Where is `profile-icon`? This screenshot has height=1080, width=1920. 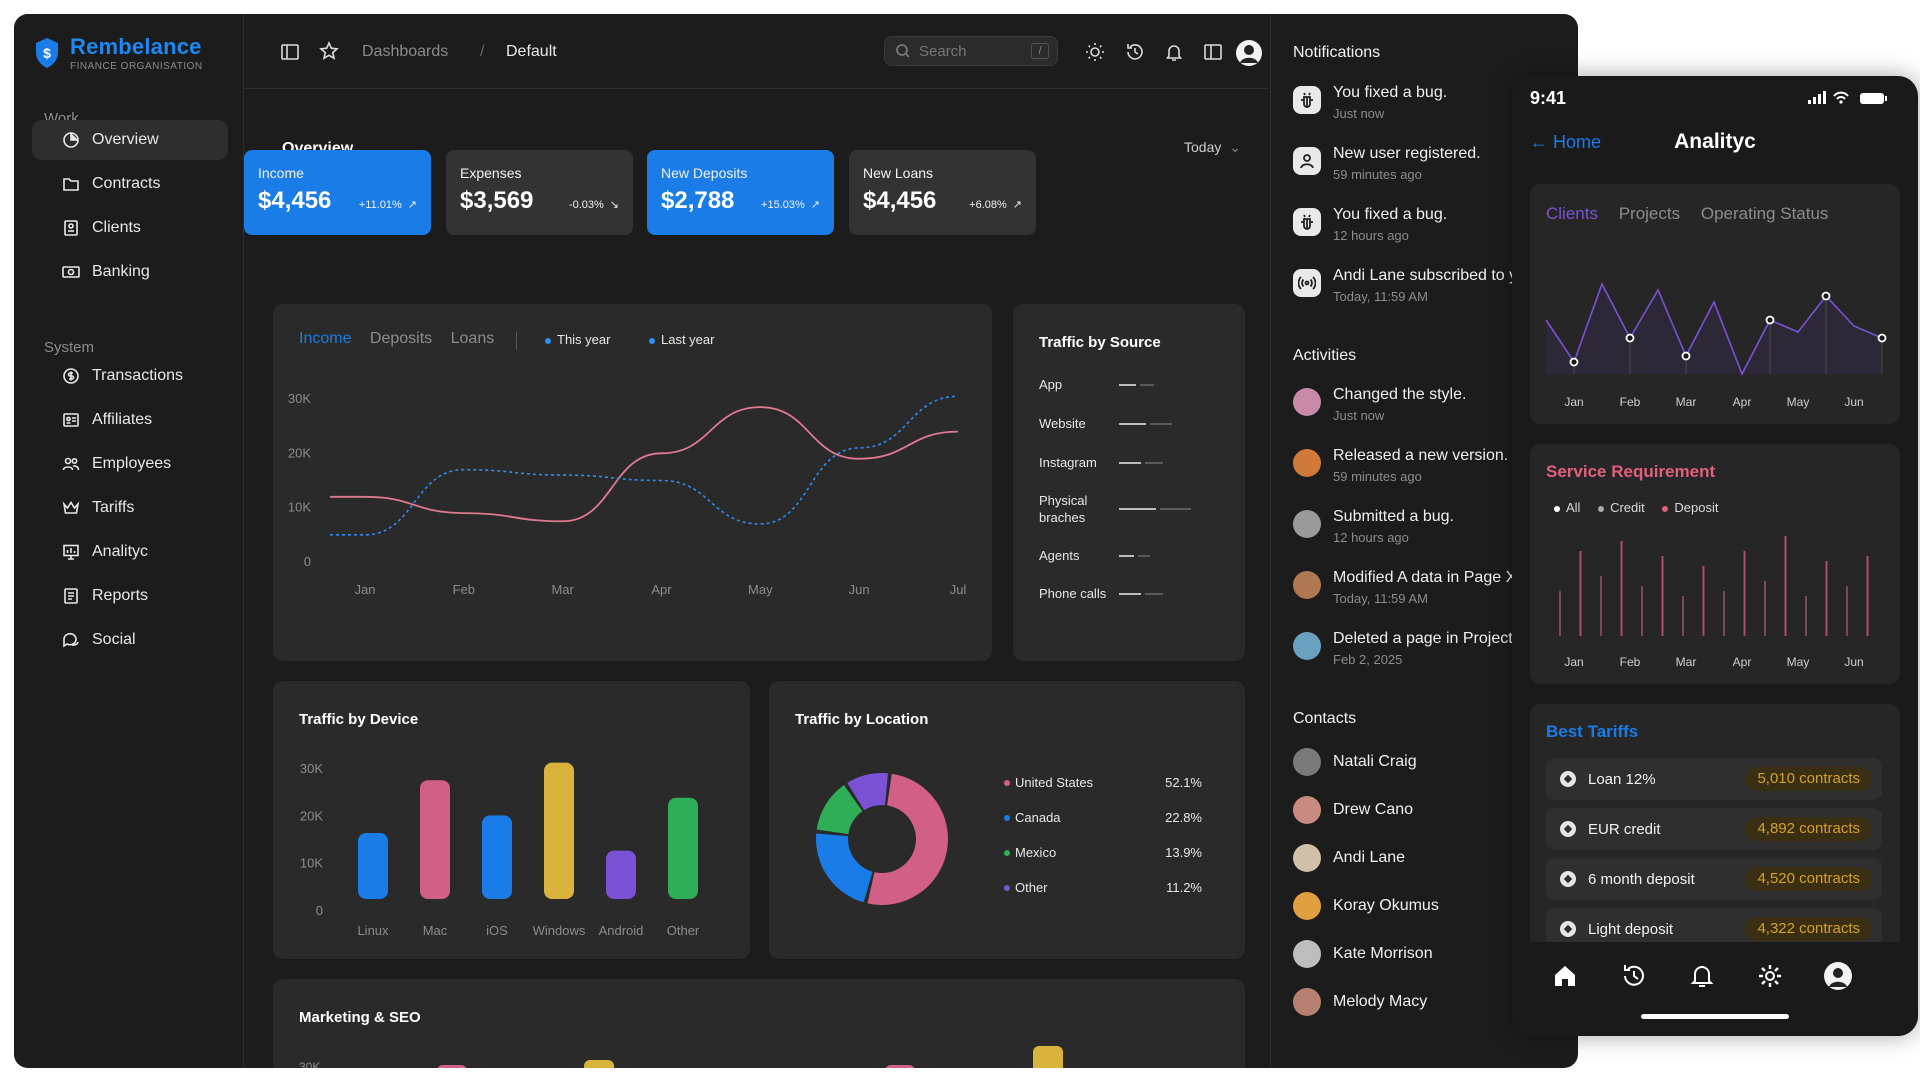
profile-icon is located at coordinates (1838, 976).